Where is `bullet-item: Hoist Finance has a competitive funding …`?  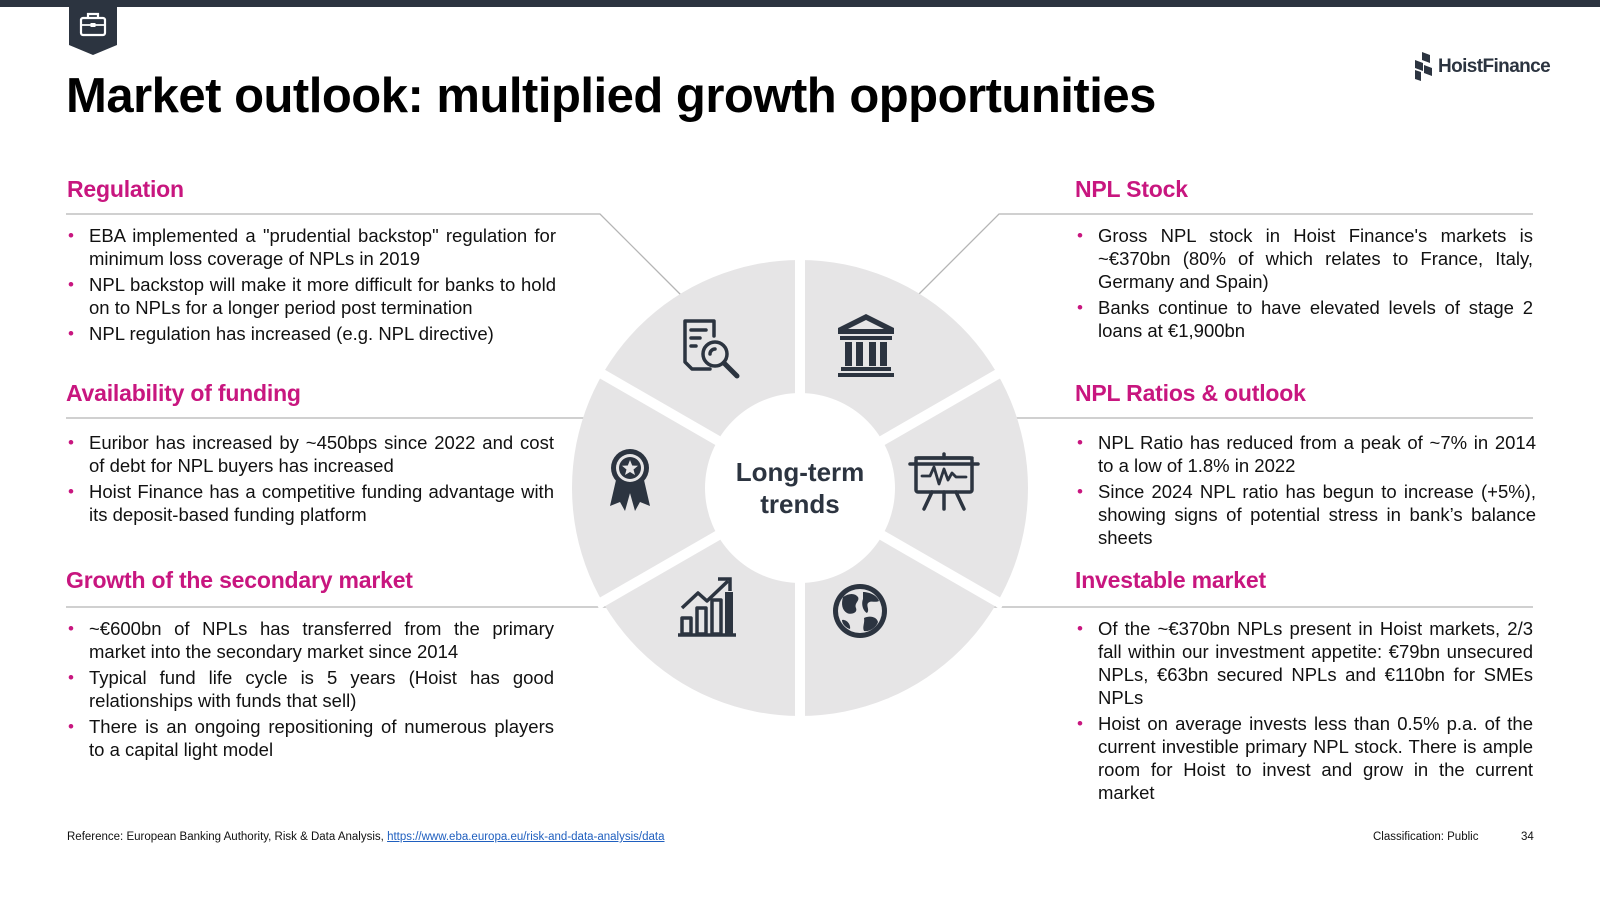 bullet-item: Hoist Finance has a competitive funding … is located at coordinates (310, 503).